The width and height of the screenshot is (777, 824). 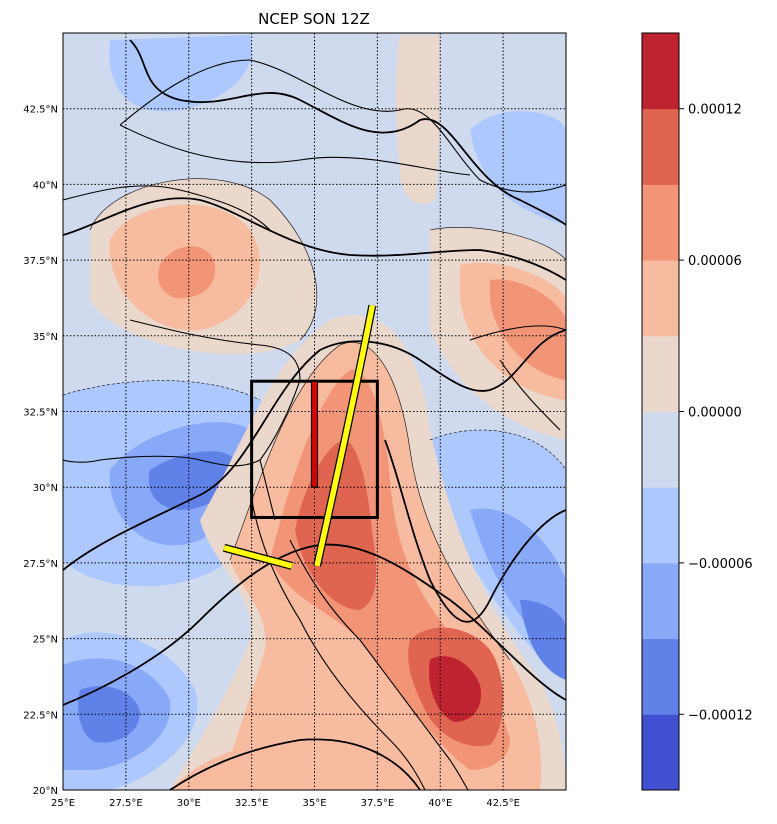 What do you see at coordinates (180, 73) in the screenshot?
I see `contour-negative-north` at bounding box center [180, 73].